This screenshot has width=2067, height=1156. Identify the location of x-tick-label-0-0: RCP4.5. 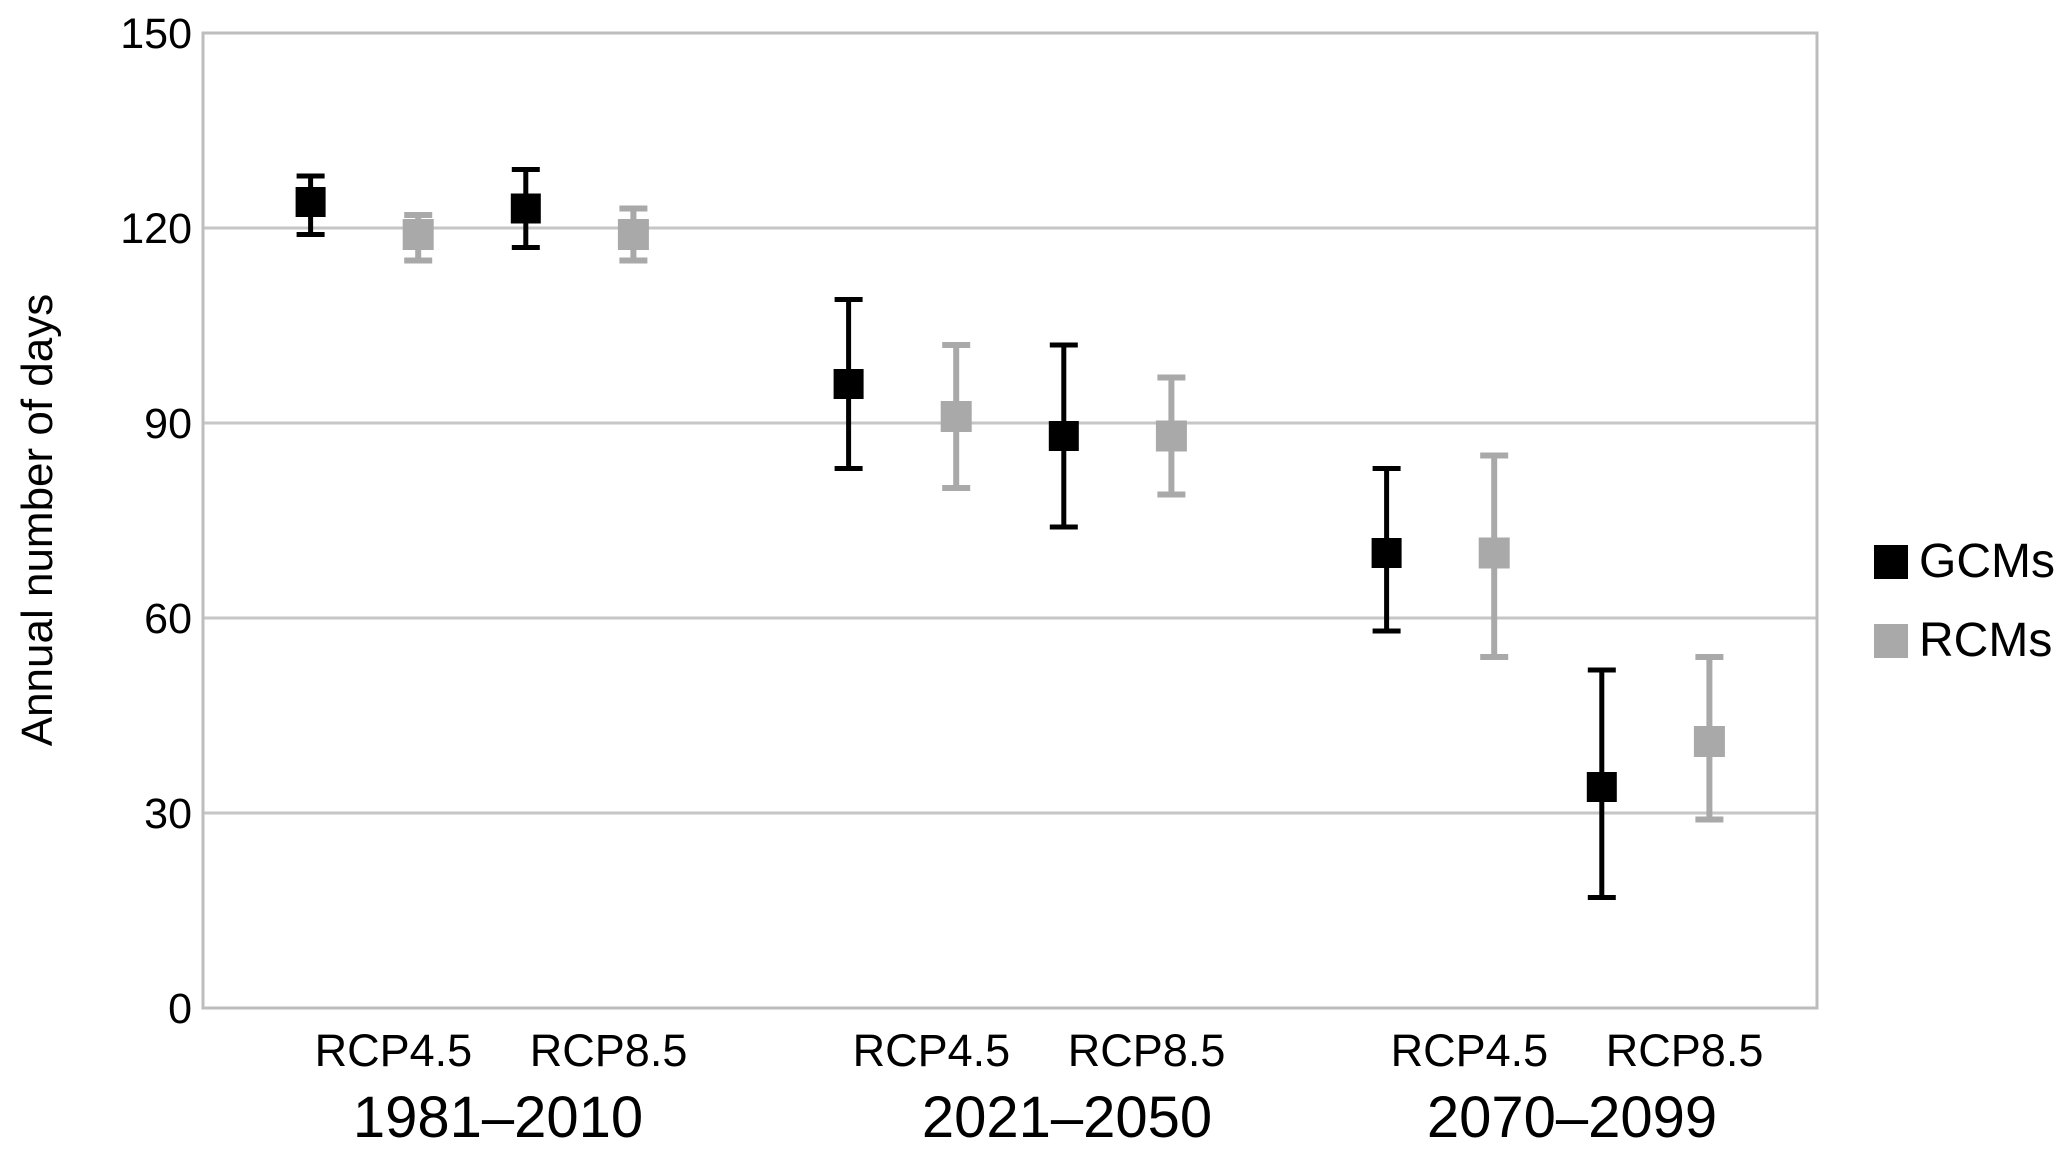
(394, 1050).